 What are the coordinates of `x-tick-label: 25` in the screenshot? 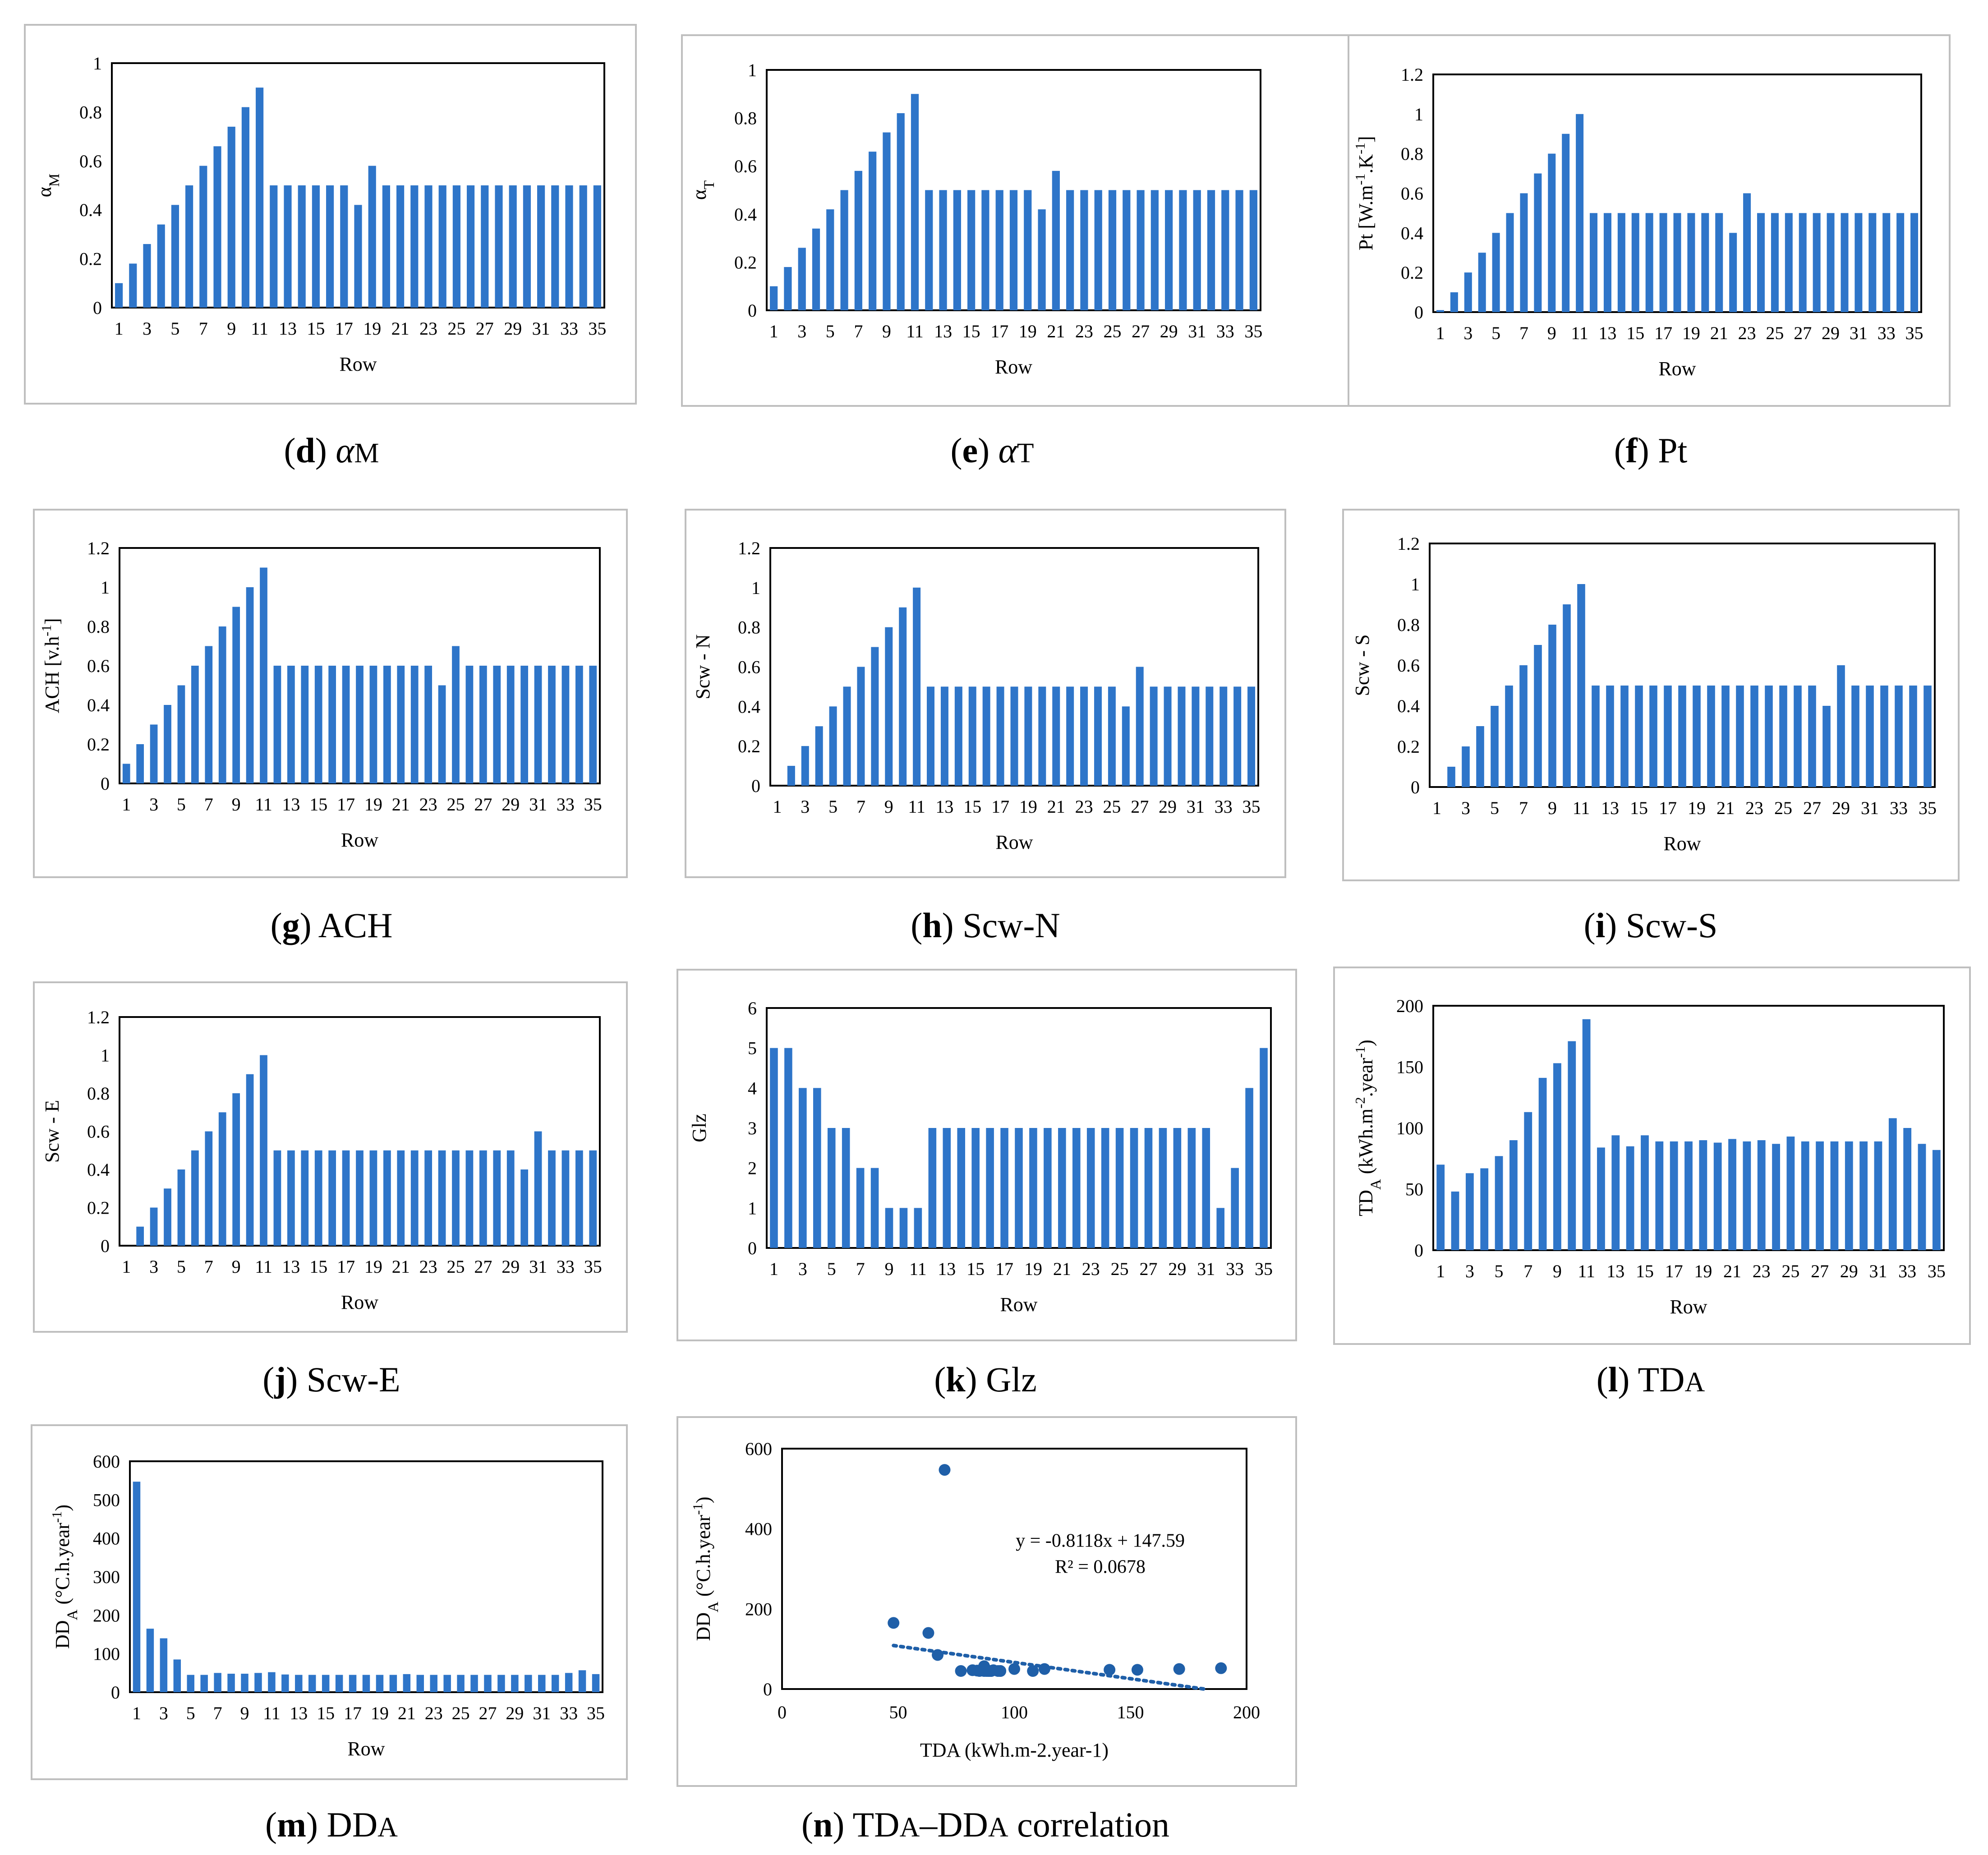 It's located at (1112, 806).